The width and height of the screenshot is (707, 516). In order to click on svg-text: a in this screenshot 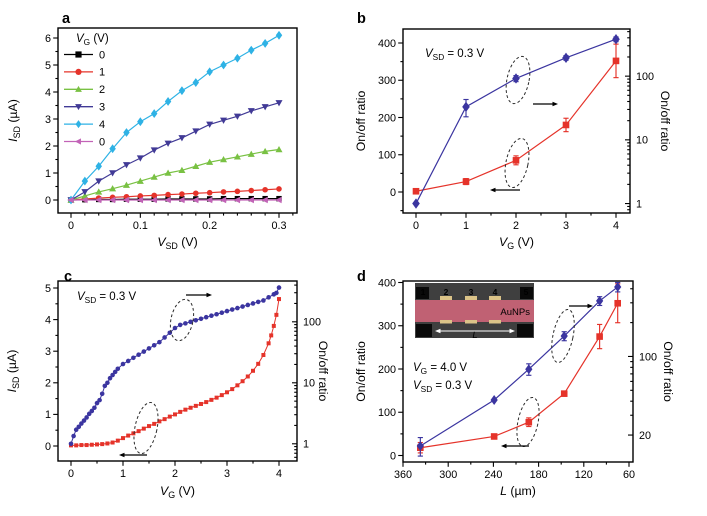, I will do `click(66, 19)`.